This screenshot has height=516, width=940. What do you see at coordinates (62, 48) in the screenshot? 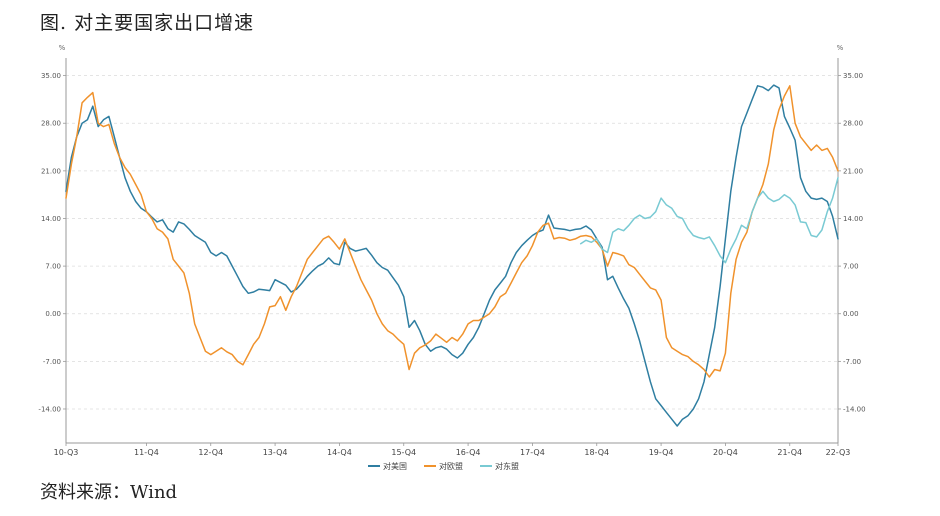
I see `left-unit-label: %` at bounding box center [62, 48].